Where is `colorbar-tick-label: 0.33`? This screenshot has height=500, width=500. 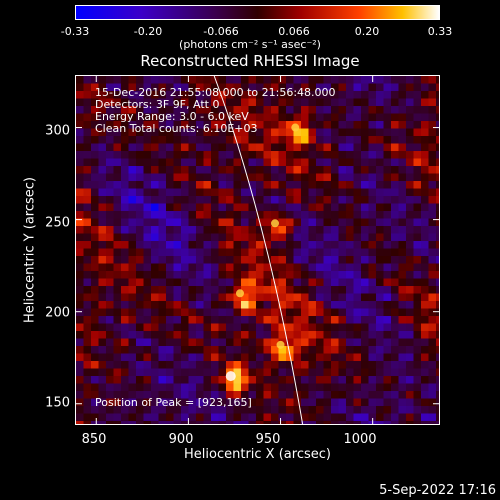 colorbar-tick-label: 0.33 is located at coordinates (440, 31).